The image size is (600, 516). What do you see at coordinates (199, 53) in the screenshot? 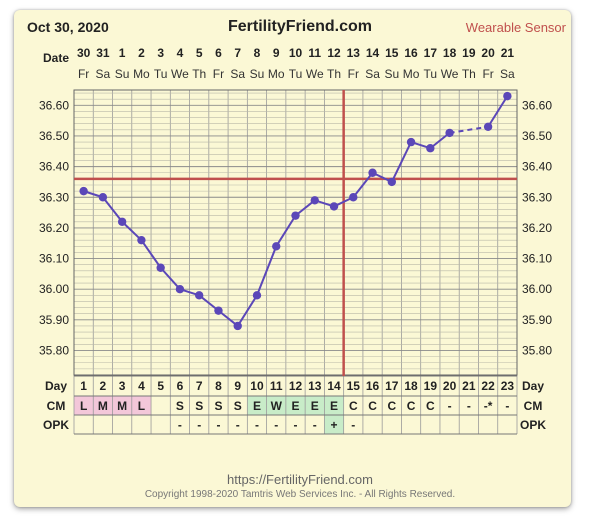
I see `date-label: 5` at bounding box center [199, 53].